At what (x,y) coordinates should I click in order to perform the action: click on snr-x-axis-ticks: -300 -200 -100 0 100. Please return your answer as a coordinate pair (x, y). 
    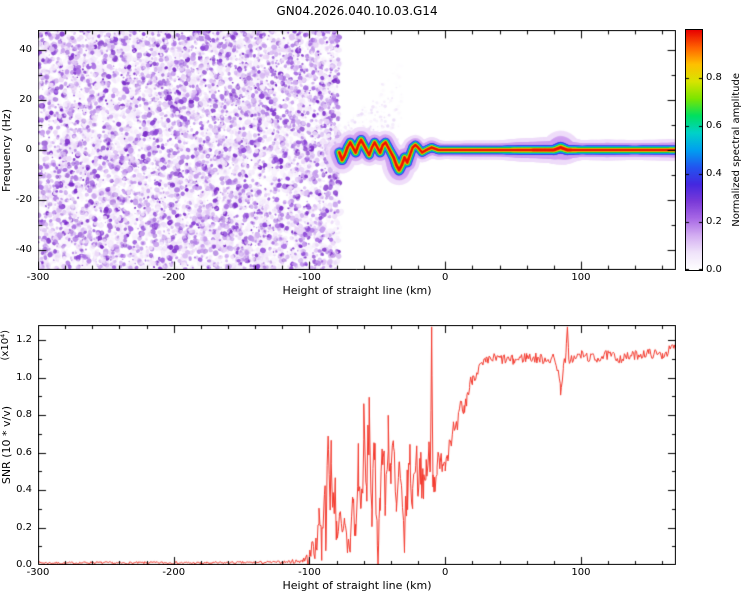
    Looking at the image, I should click on (351, 573).